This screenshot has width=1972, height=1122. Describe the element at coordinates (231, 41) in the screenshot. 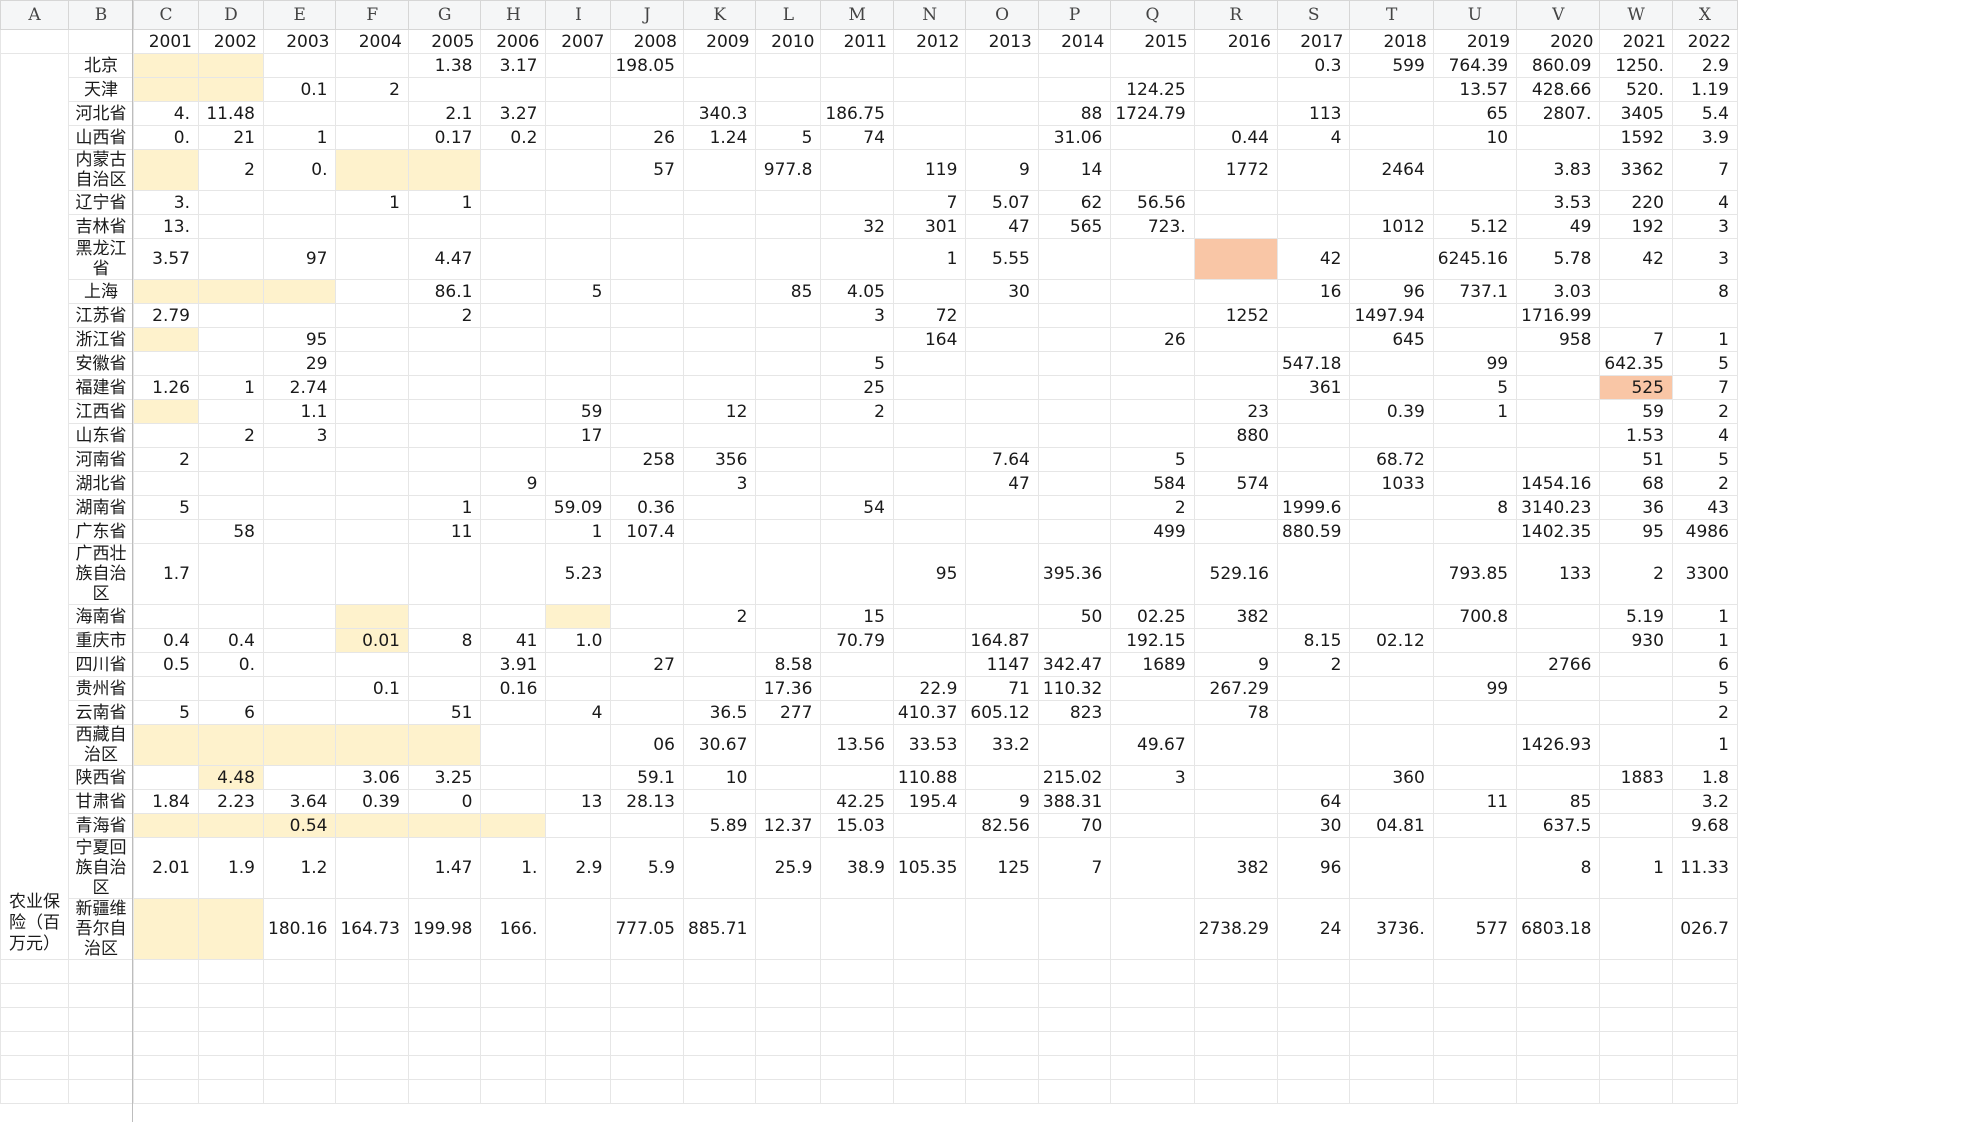

I see `year-header-cell: 2002` at that location.